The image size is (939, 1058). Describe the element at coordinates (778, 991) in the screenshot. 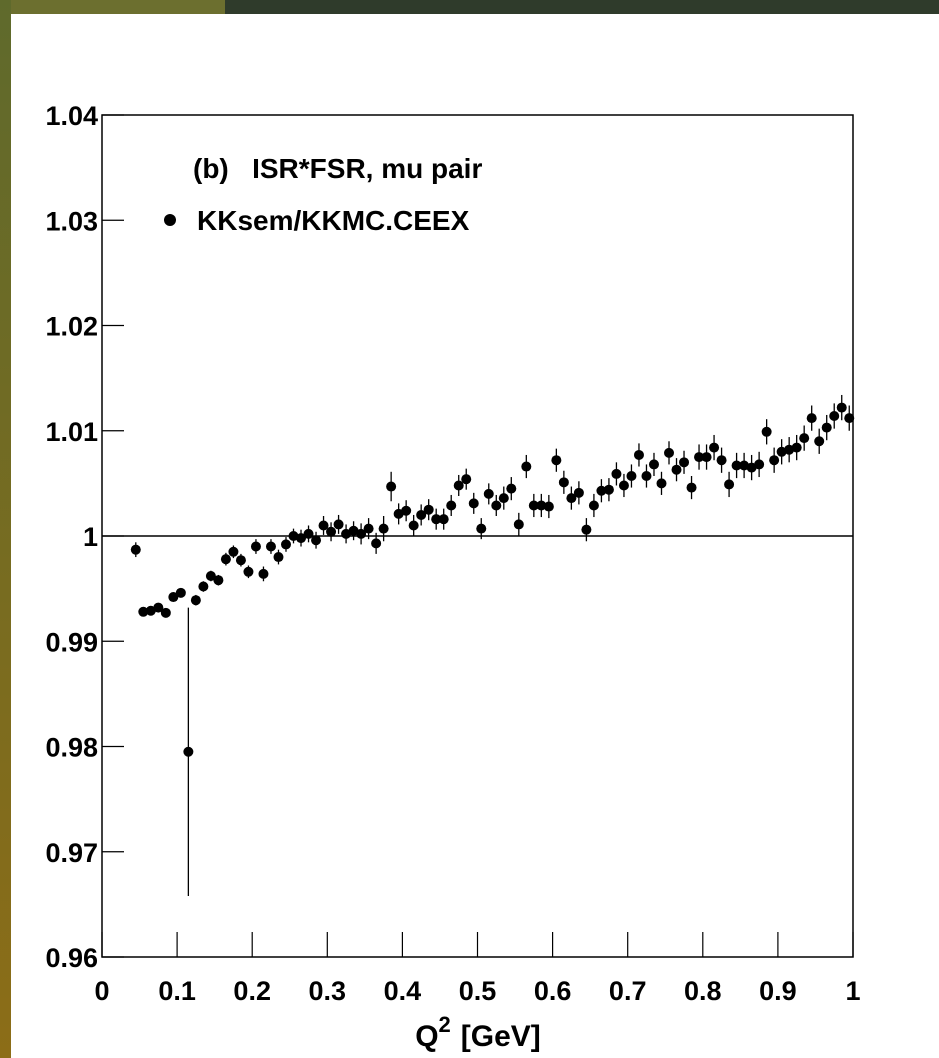

I see `x-tick-label: 0.9` at that location.